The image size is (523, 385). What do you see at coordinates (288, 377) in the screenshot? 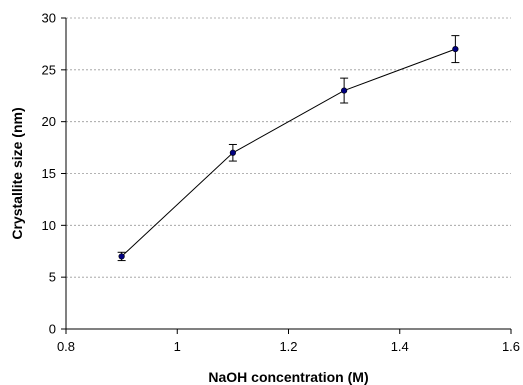
I see `x-axis-label: NaOH concentration (M)` at bounding box center [288, 377].